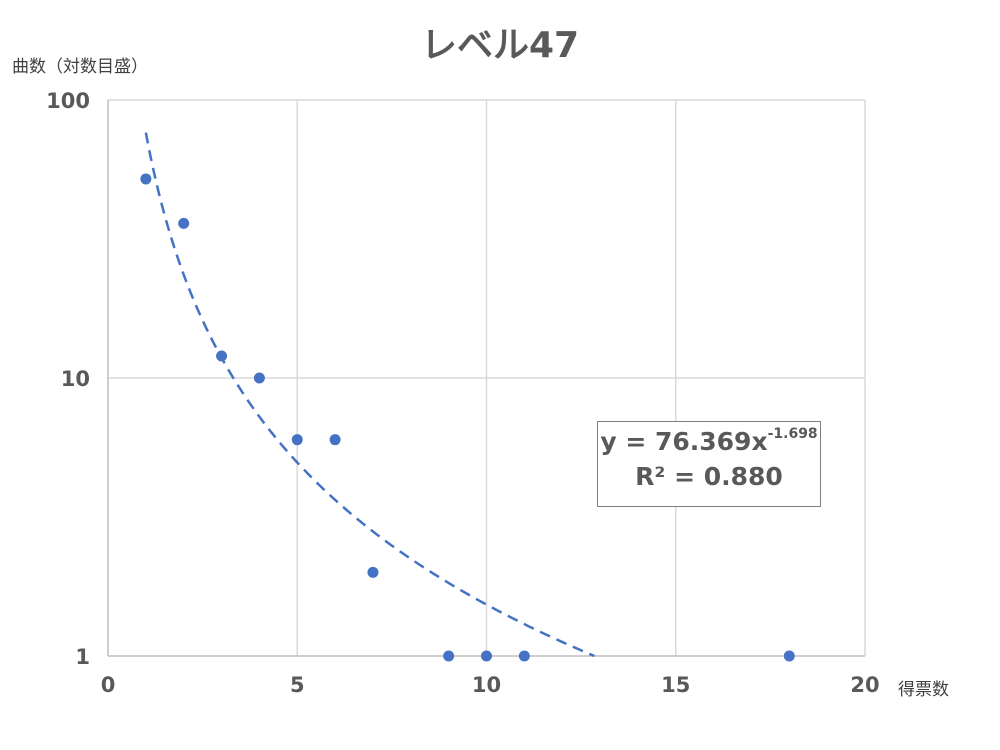 Image resolution: width=1000 pixels, height=750 pixels. What do you see at coordinates (486, 685) in the screenshot?
I see `x-tick-label: 10` at bounding box center [486, 685].